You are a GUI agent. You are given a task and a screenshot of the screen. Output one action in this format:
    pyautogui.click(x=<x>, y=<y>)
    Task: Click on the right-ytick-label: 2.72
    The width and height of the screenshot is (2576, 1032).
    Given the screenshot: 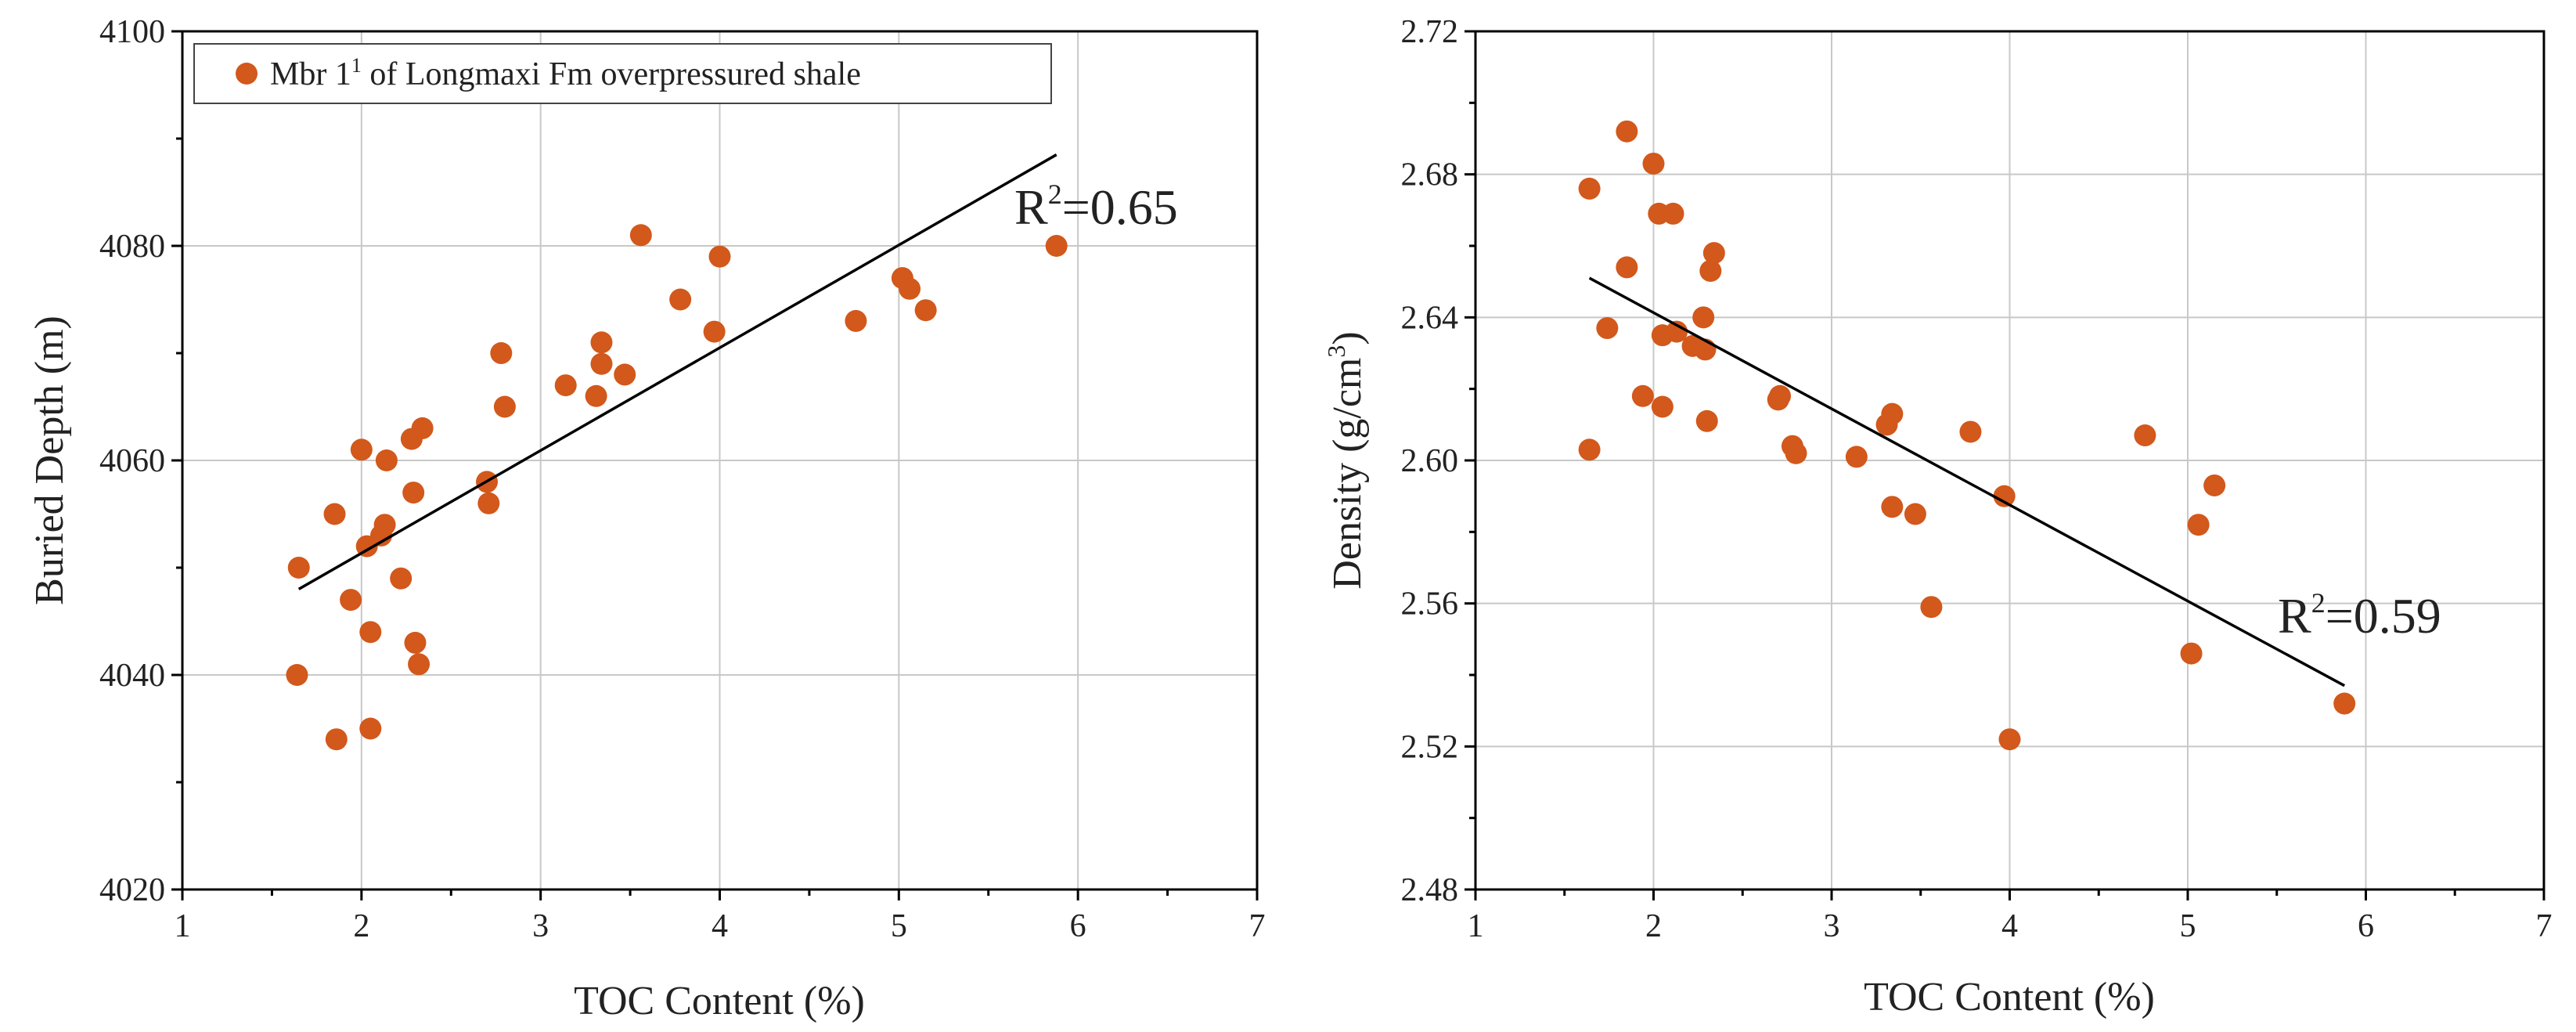 What is the action you would take?
    pyautogui.click(x=1430, y=32)
    